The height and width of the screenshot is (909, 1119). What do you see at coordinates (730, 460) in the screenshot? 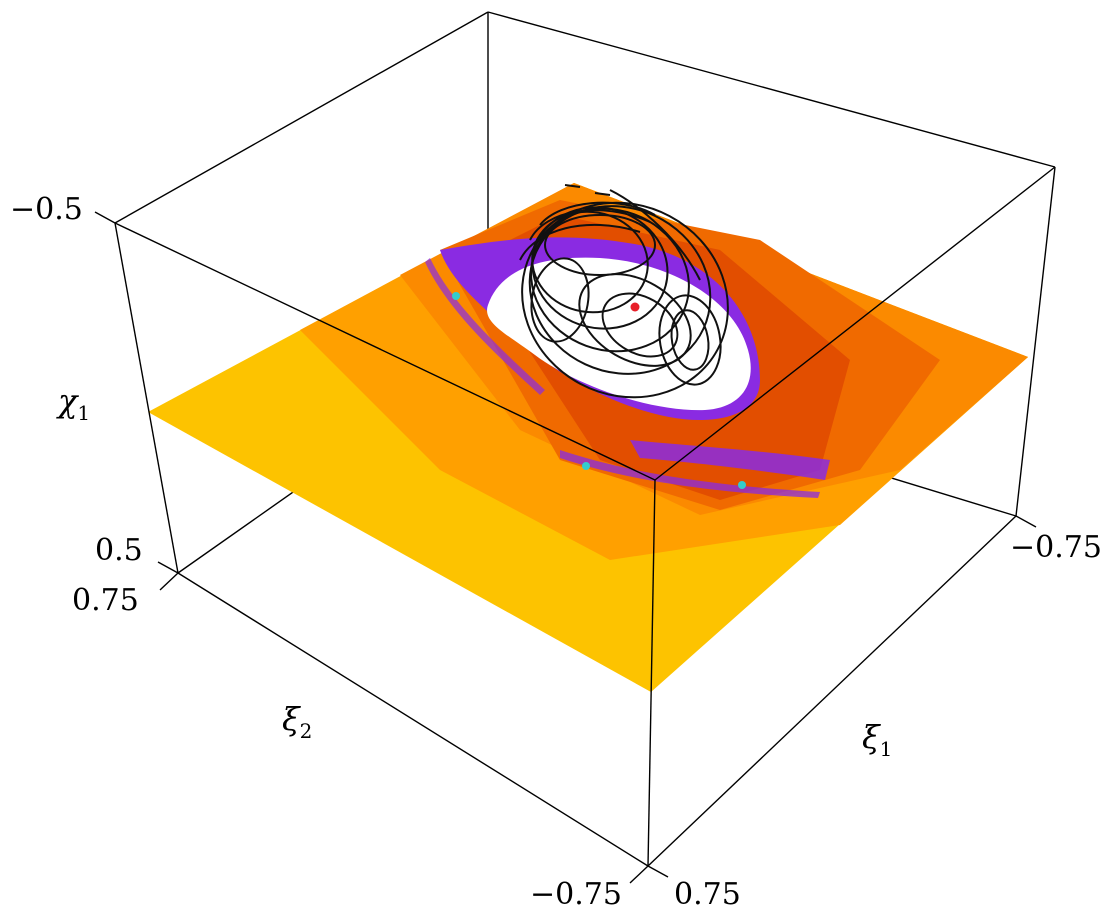
I see `chaos-band-lower` at bounding box center [730, 460].